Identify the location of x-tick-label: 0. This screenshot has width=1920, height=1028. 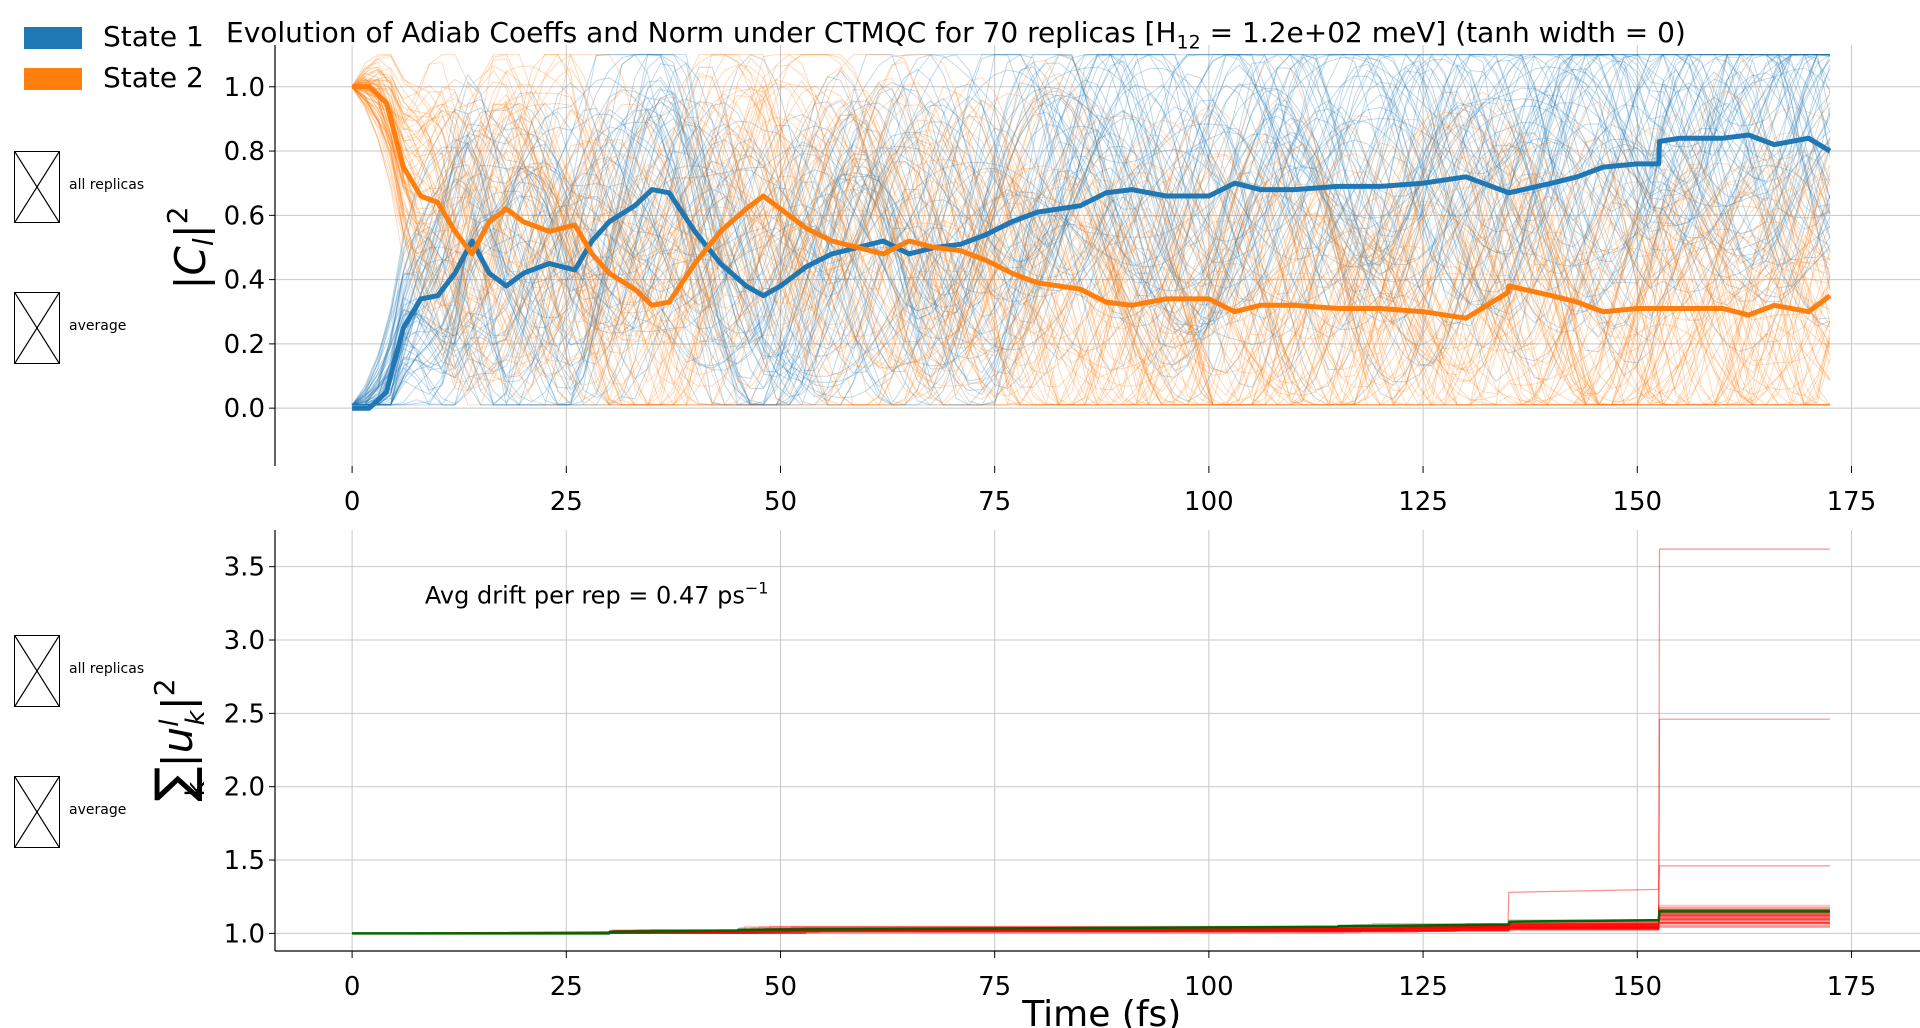
(352, 502).